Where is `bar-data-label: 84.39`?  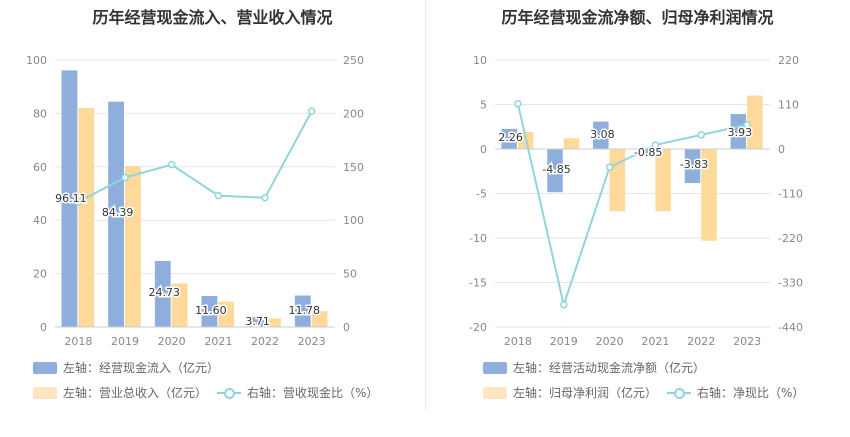 bar-data-label: 84.39 is located at coordinates (118, 212).